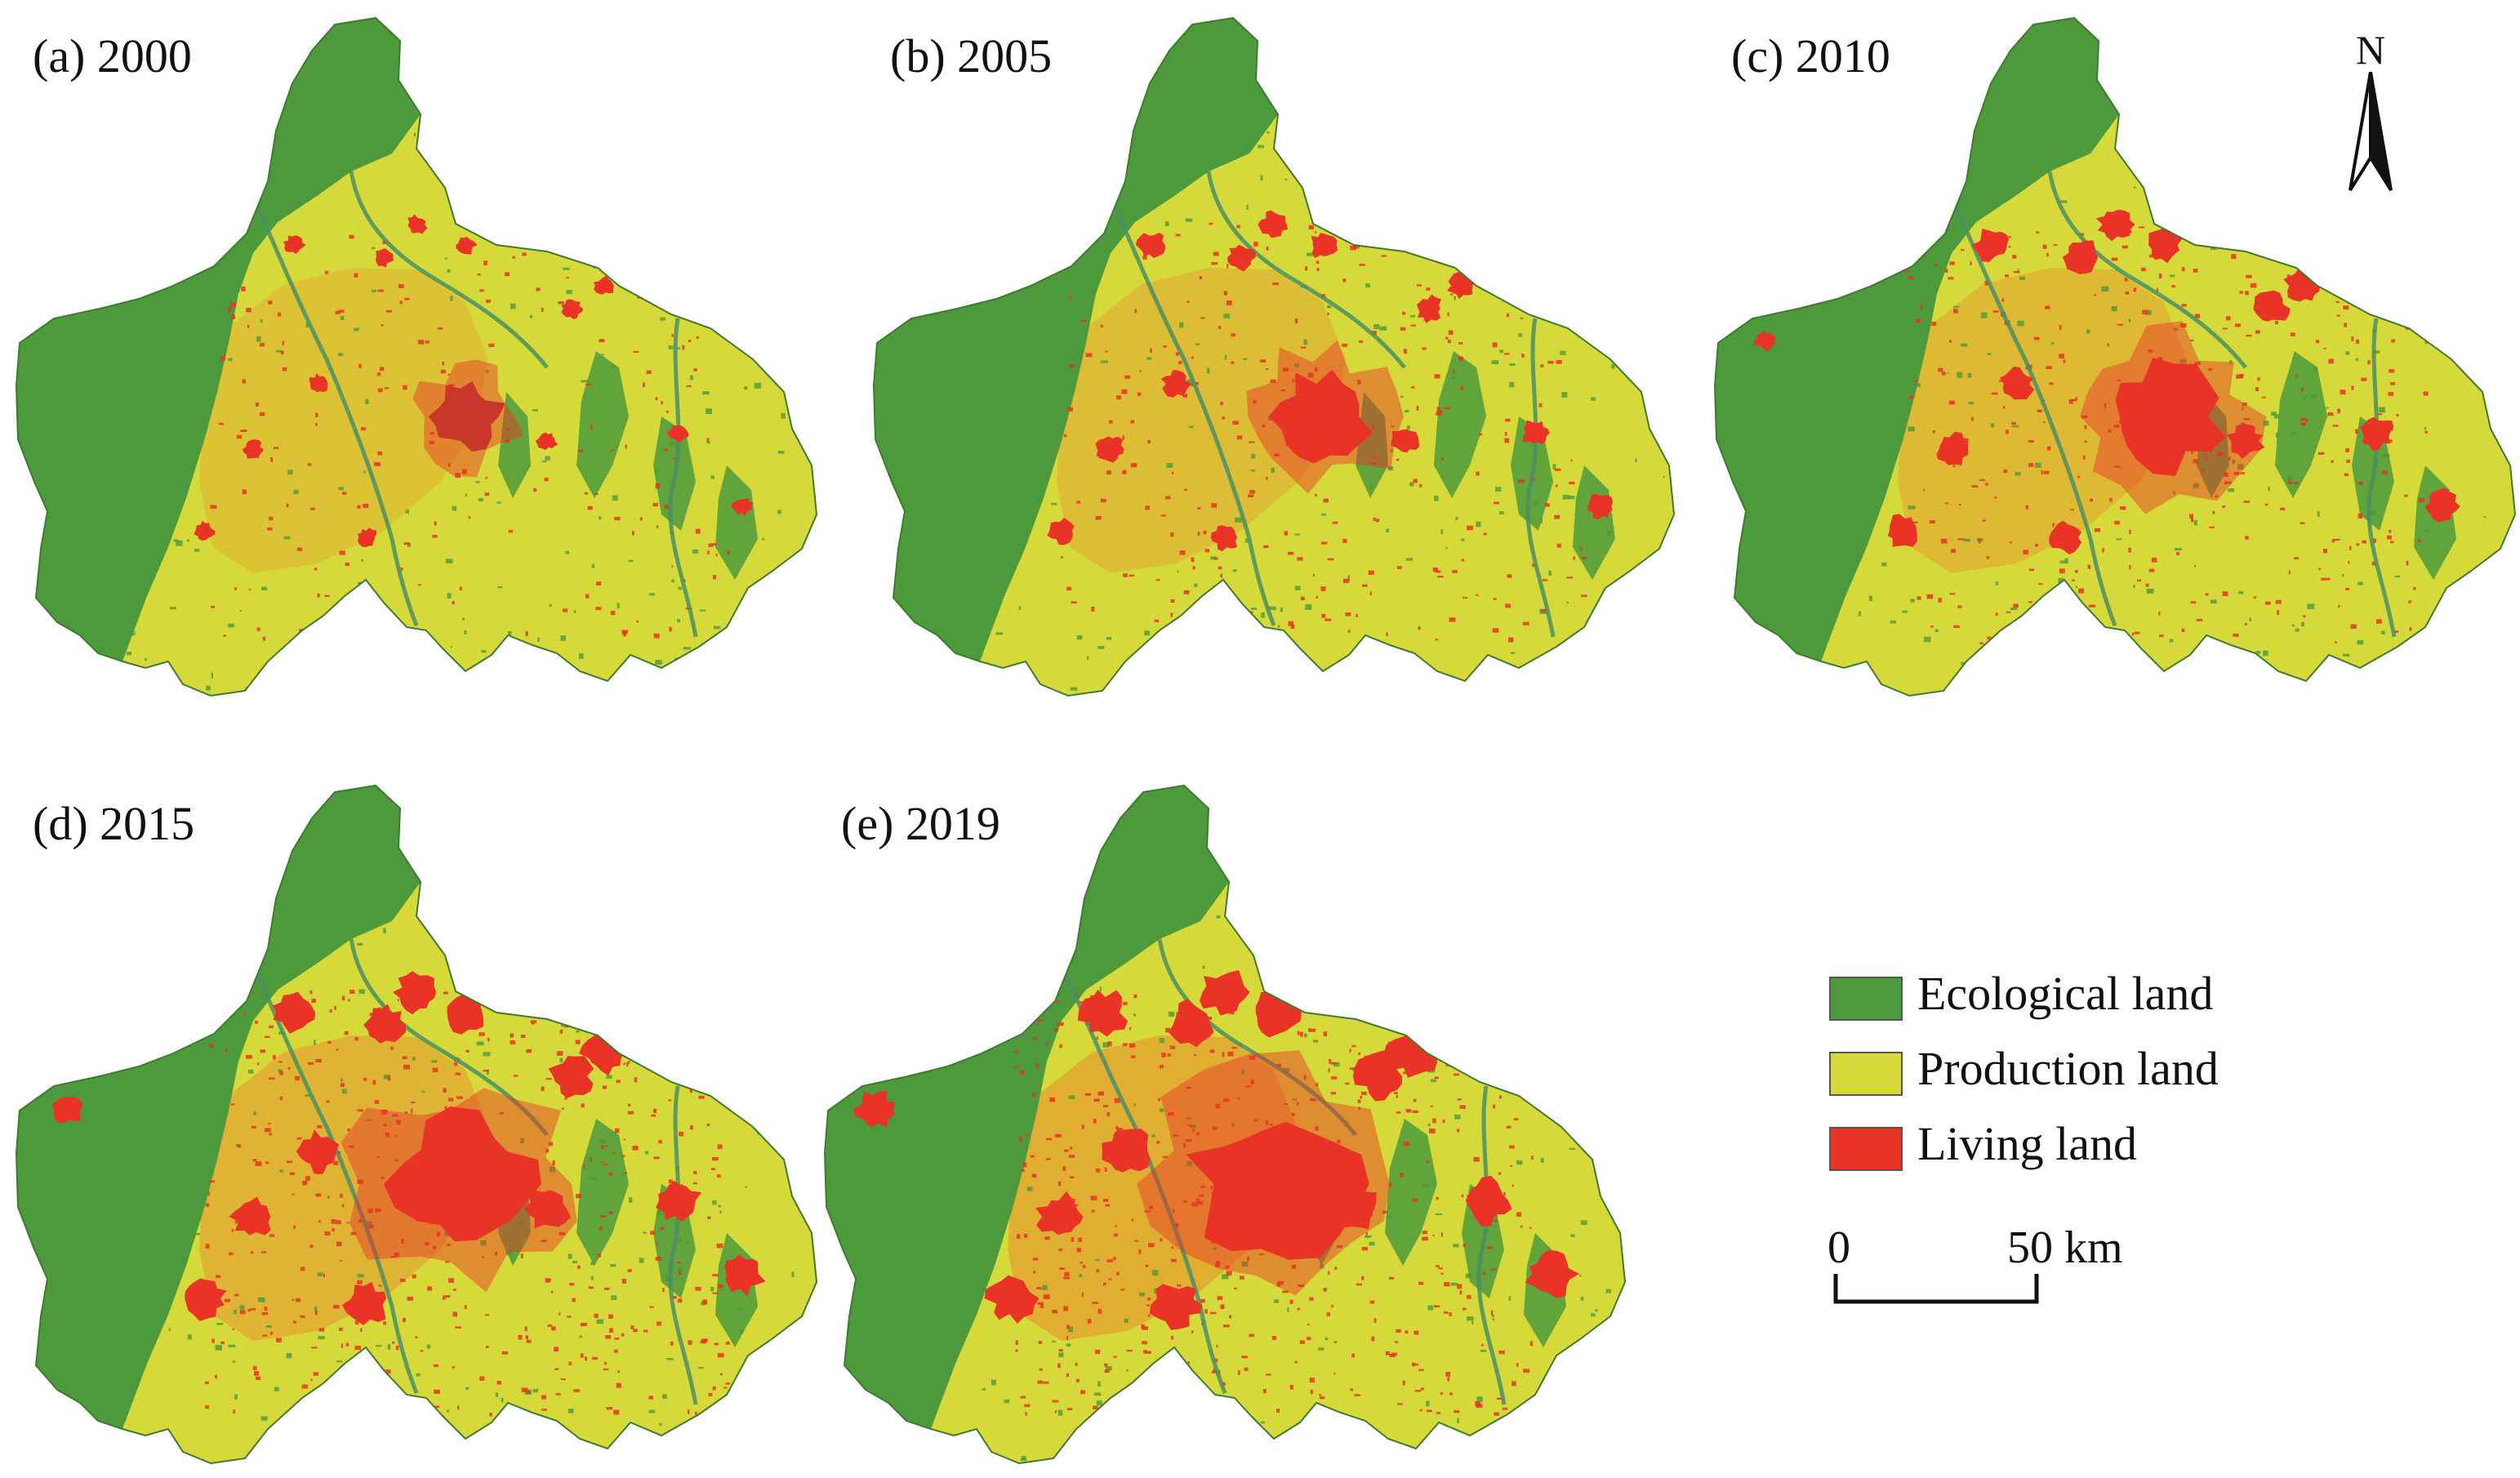 This screenshot has width=2520, height=1478. Describe the element at coordinates (1866, 1149) in the screenshot. I see `legend-swatch-living` at that location.